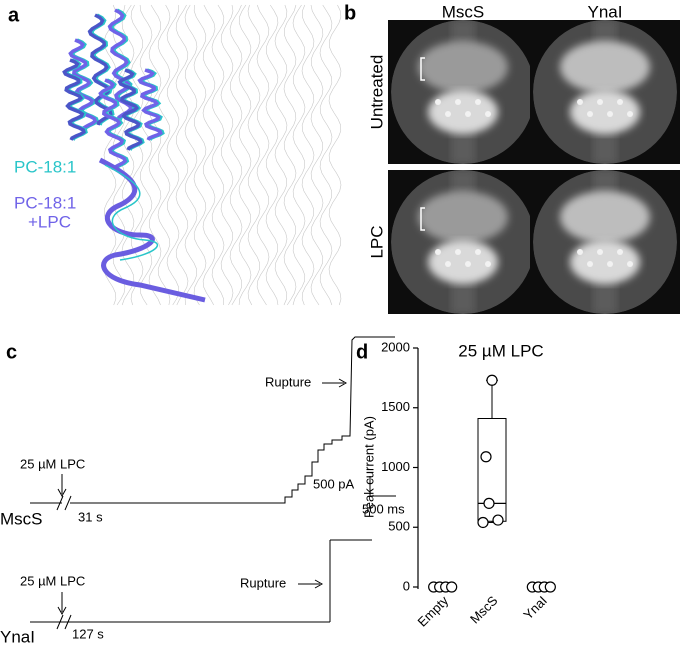 This screenshot has width=685, height=648. I want to click on trace-name: MscS, so click(21, 518).